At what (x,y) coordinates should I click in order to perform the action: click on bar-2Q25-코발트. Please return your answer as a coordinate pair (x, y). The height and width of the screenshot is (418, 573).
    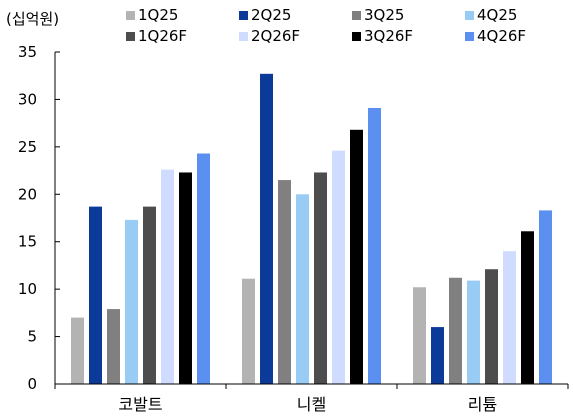
    Looking at the image, I should click on (95, 295).